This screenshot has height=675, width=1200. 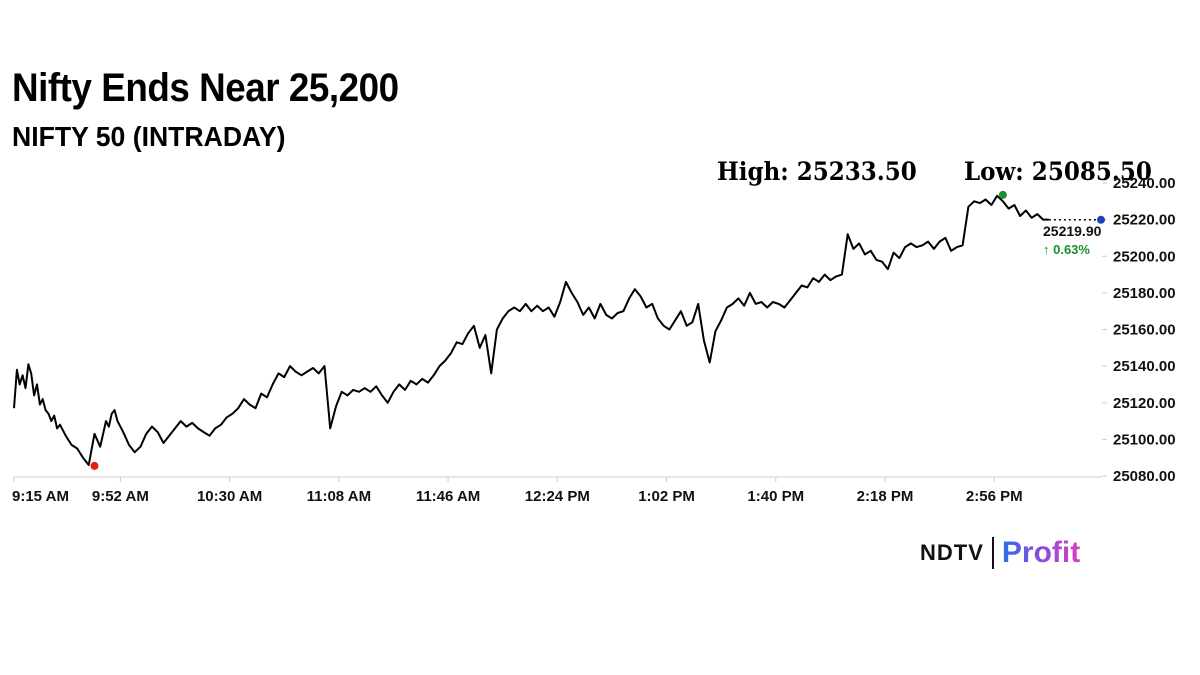 I want to click on last-price-marker, so click(x=1101, y=219).